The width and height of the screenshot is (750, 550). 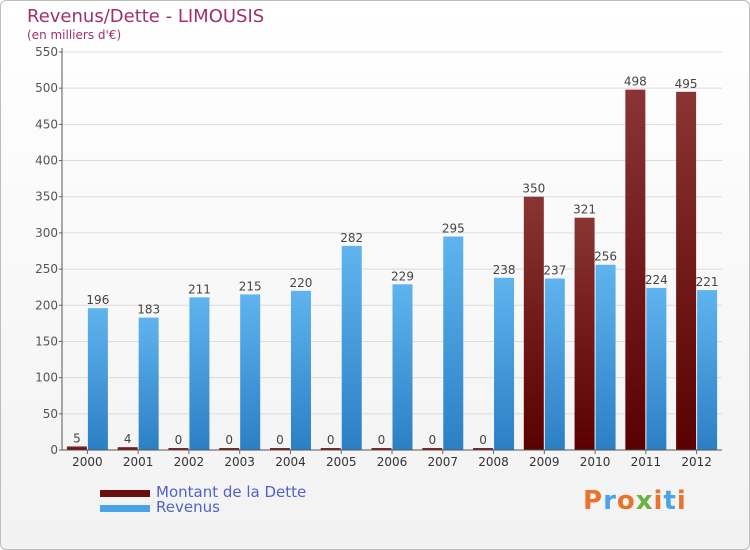 What do you see at coordinates (686, 84) in the screenshot?
I see `data-label-debt: 495` at bounding box center [686, 84].